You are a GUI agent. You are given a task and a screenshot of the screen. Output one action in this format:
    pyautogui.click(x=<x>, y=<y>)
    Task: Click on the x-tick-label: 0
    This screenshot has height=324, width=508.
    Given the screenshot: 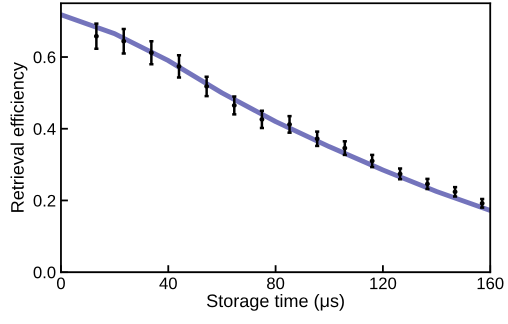 What is the action you would take?
    pyautogui.click(x=60, y=283)
    